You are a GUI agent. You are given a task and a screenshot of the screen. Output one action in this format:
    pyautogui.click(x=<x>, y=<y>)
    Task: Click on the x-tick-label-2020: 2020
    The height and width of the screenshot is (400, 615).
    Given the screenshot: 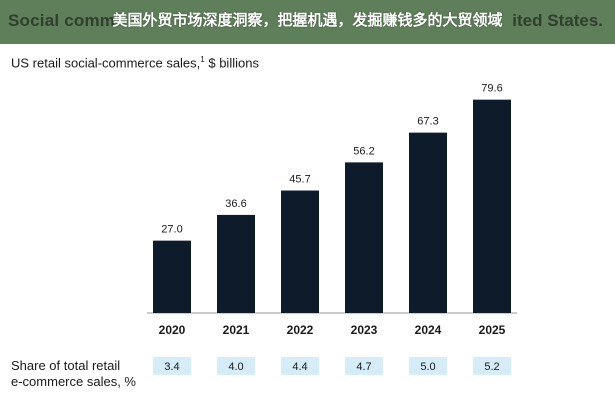 What is the action you would take?
    pyautogui.click(x=172, y=330)
    